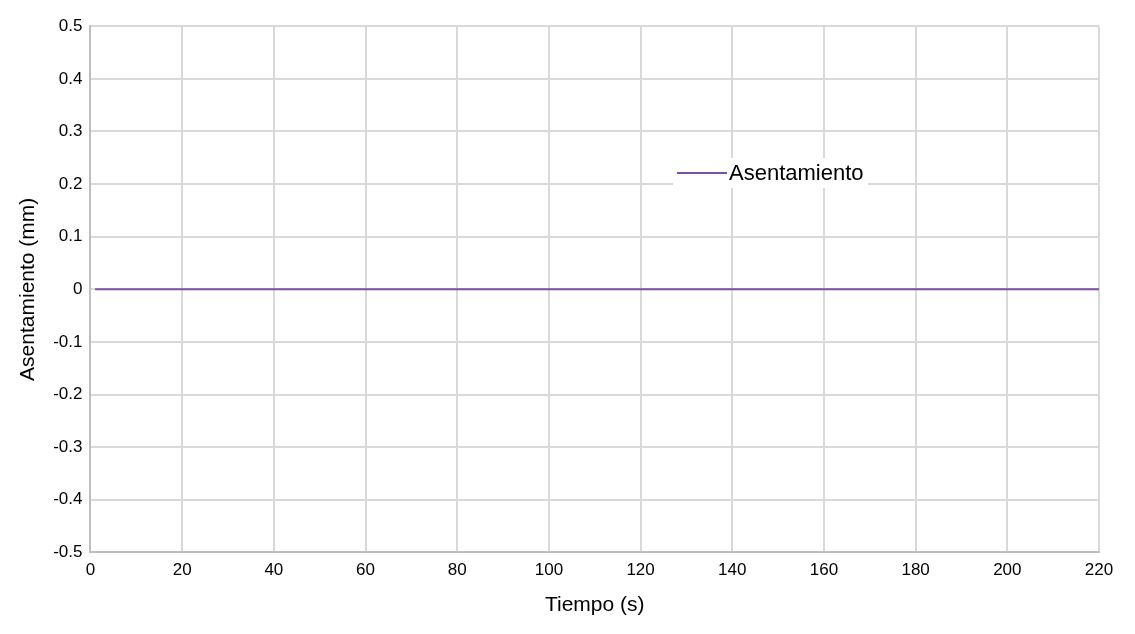 The width and height of the screenshot is (1135, 634). I want to click on x-tick-label: 20, so click(182, 570).